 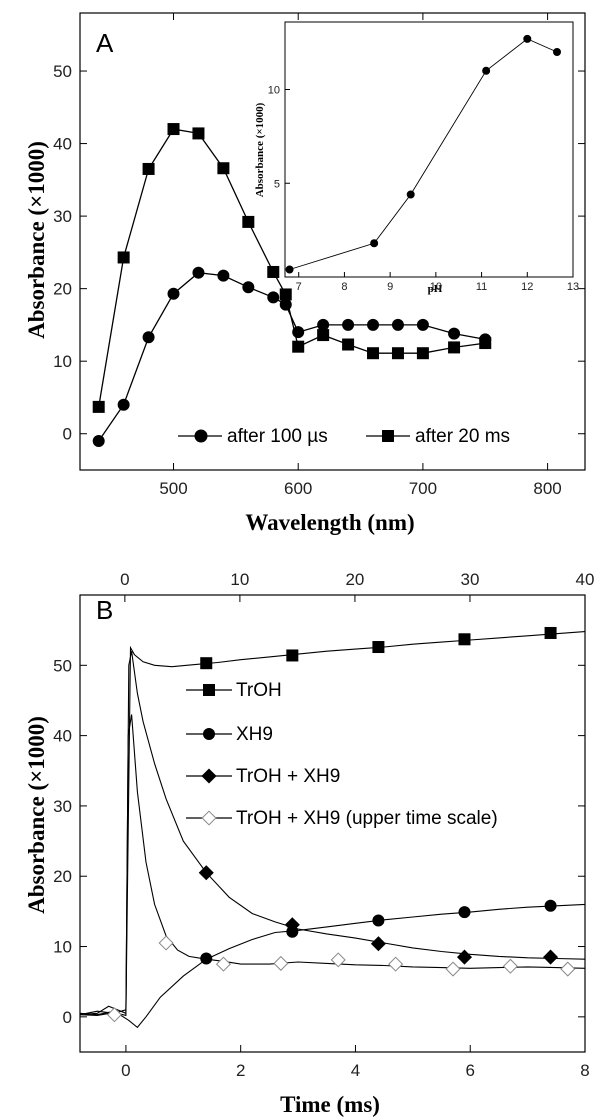 I want to click on panel-a-y-tick-label: 10, so click(x=62, y=361).